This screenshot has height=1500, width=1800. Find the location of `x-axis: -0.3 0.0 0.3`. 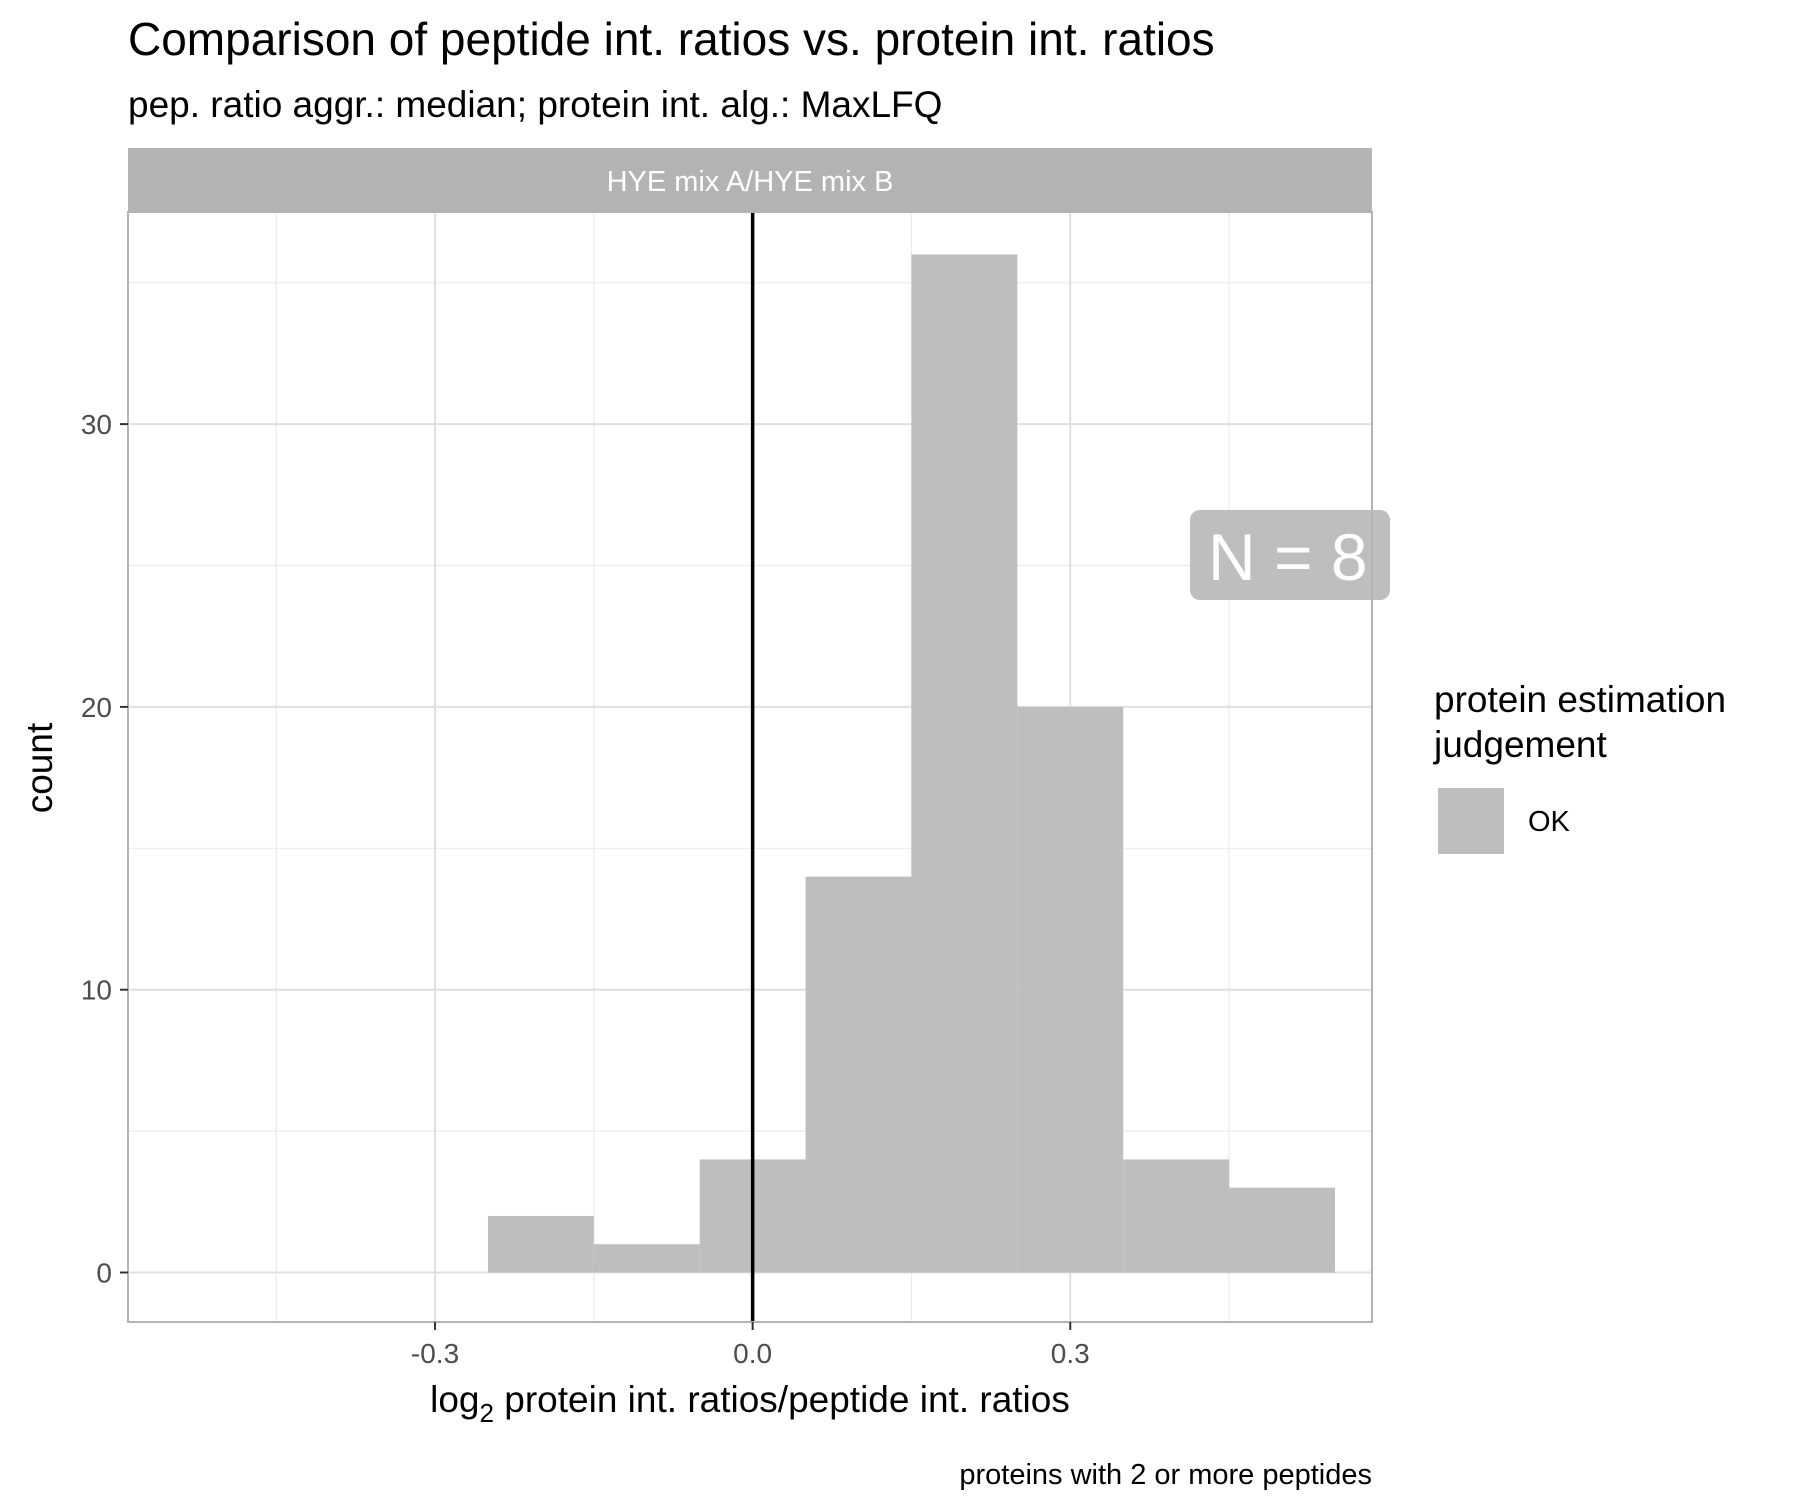

x-axis: -0.3 0.0 0.3 is located at coordinates (750, 1345).